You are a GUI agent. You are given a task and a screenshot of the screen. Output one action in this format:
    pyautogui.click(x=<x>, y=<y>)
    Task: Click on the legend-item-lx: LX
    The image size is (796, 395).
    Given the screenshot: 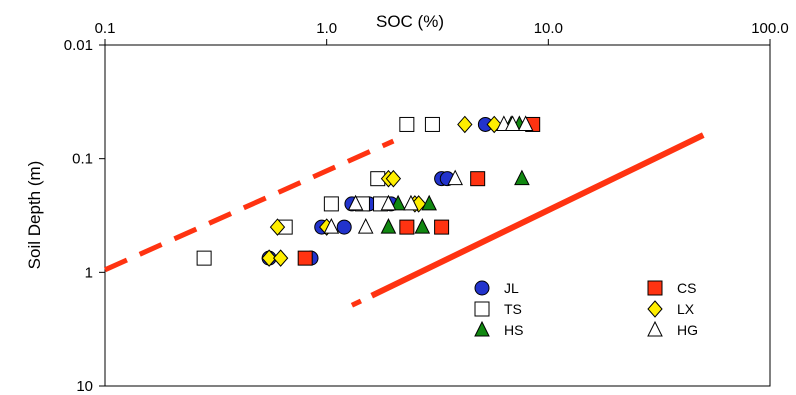 What is the action you would take?
    pyautogui.click(x=671, y=309)
    